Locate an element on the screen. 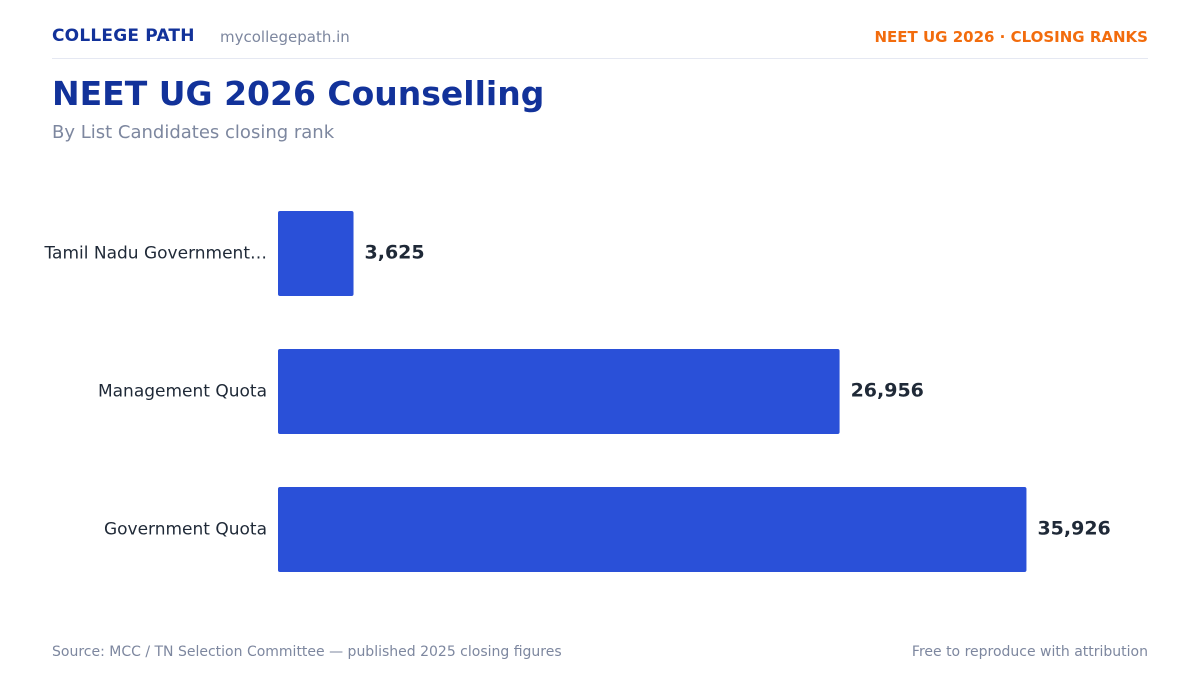 This screenshot has width=1200, height=675. attribution-note: Free to reproduce with attribution is located at coordinates (1029, 652).